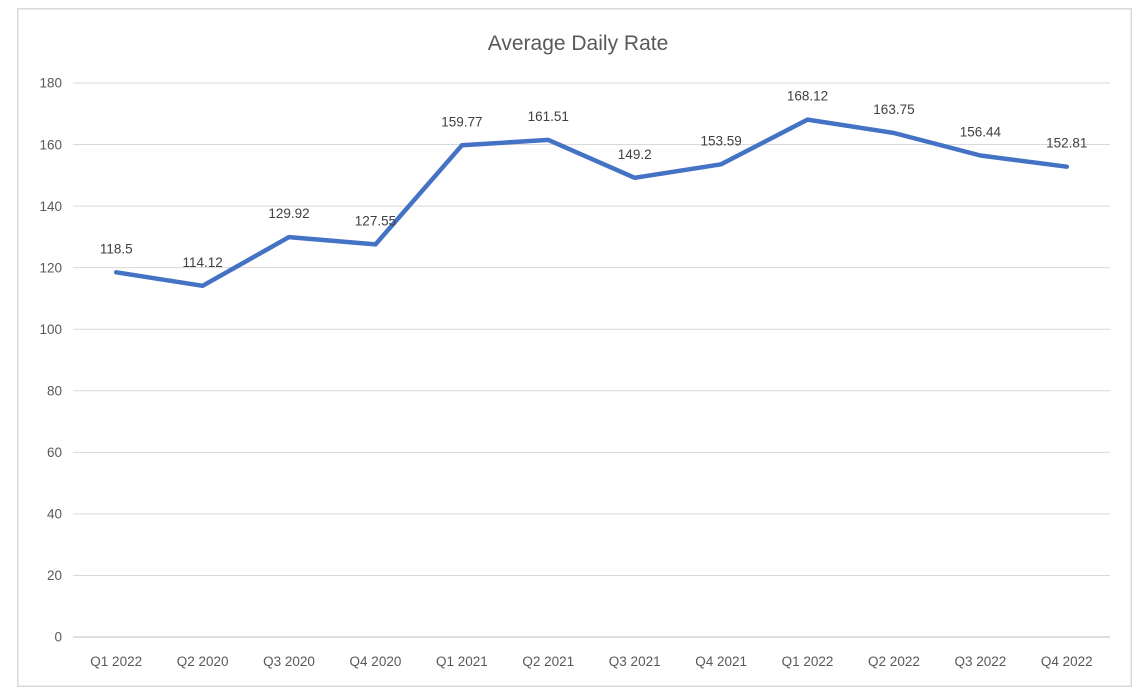  I want to click on x-tick-label: Q2 2022, so click(894, 661).